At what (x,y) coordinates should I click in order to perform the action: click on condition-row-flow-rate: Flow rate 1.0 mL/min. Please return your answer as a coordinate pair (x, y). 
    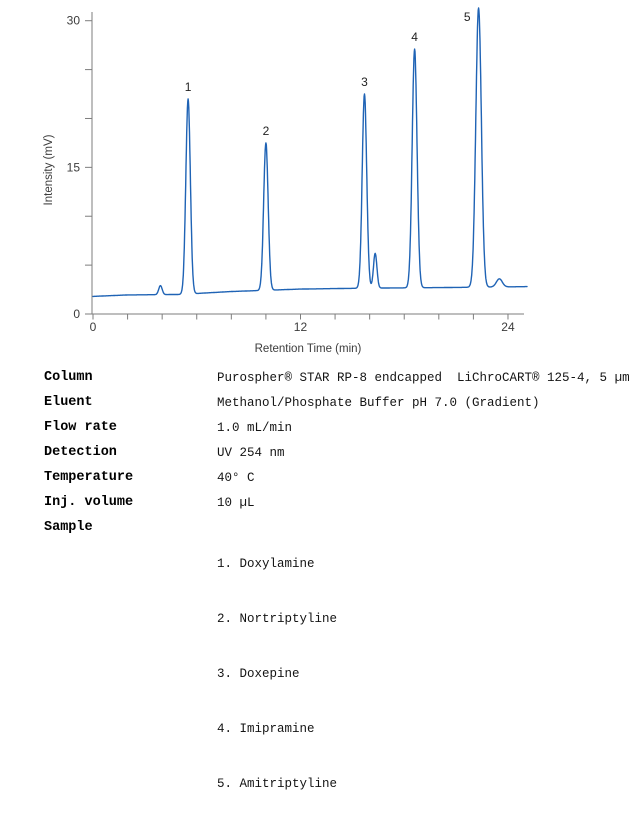
    Looking at the image, I should click on (339, 428).